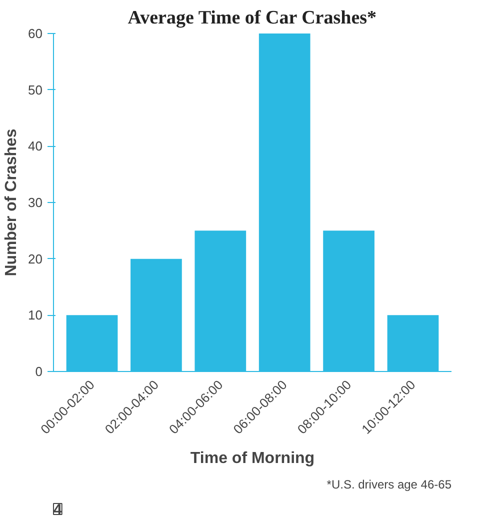 This screenshot has width=486, height=519. Describe the element at coordinates (35, 90) in the screenshot. I see `y-tick-label: 50` at that location.